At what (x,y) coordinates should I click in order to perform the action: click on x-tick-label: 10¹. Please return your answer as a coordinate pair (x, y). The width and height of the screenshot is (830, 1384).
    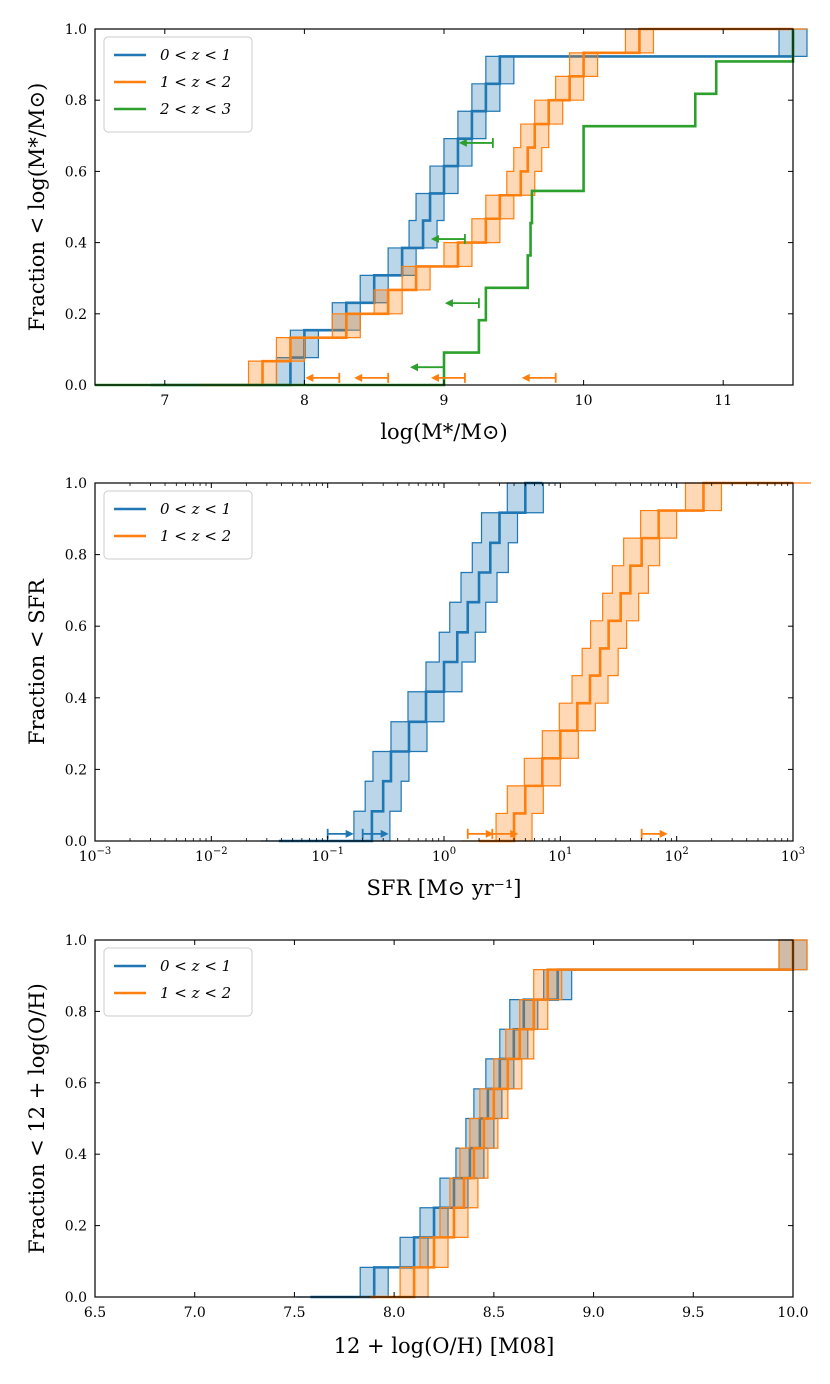
    Looking at the image, I should click on (560, 855).